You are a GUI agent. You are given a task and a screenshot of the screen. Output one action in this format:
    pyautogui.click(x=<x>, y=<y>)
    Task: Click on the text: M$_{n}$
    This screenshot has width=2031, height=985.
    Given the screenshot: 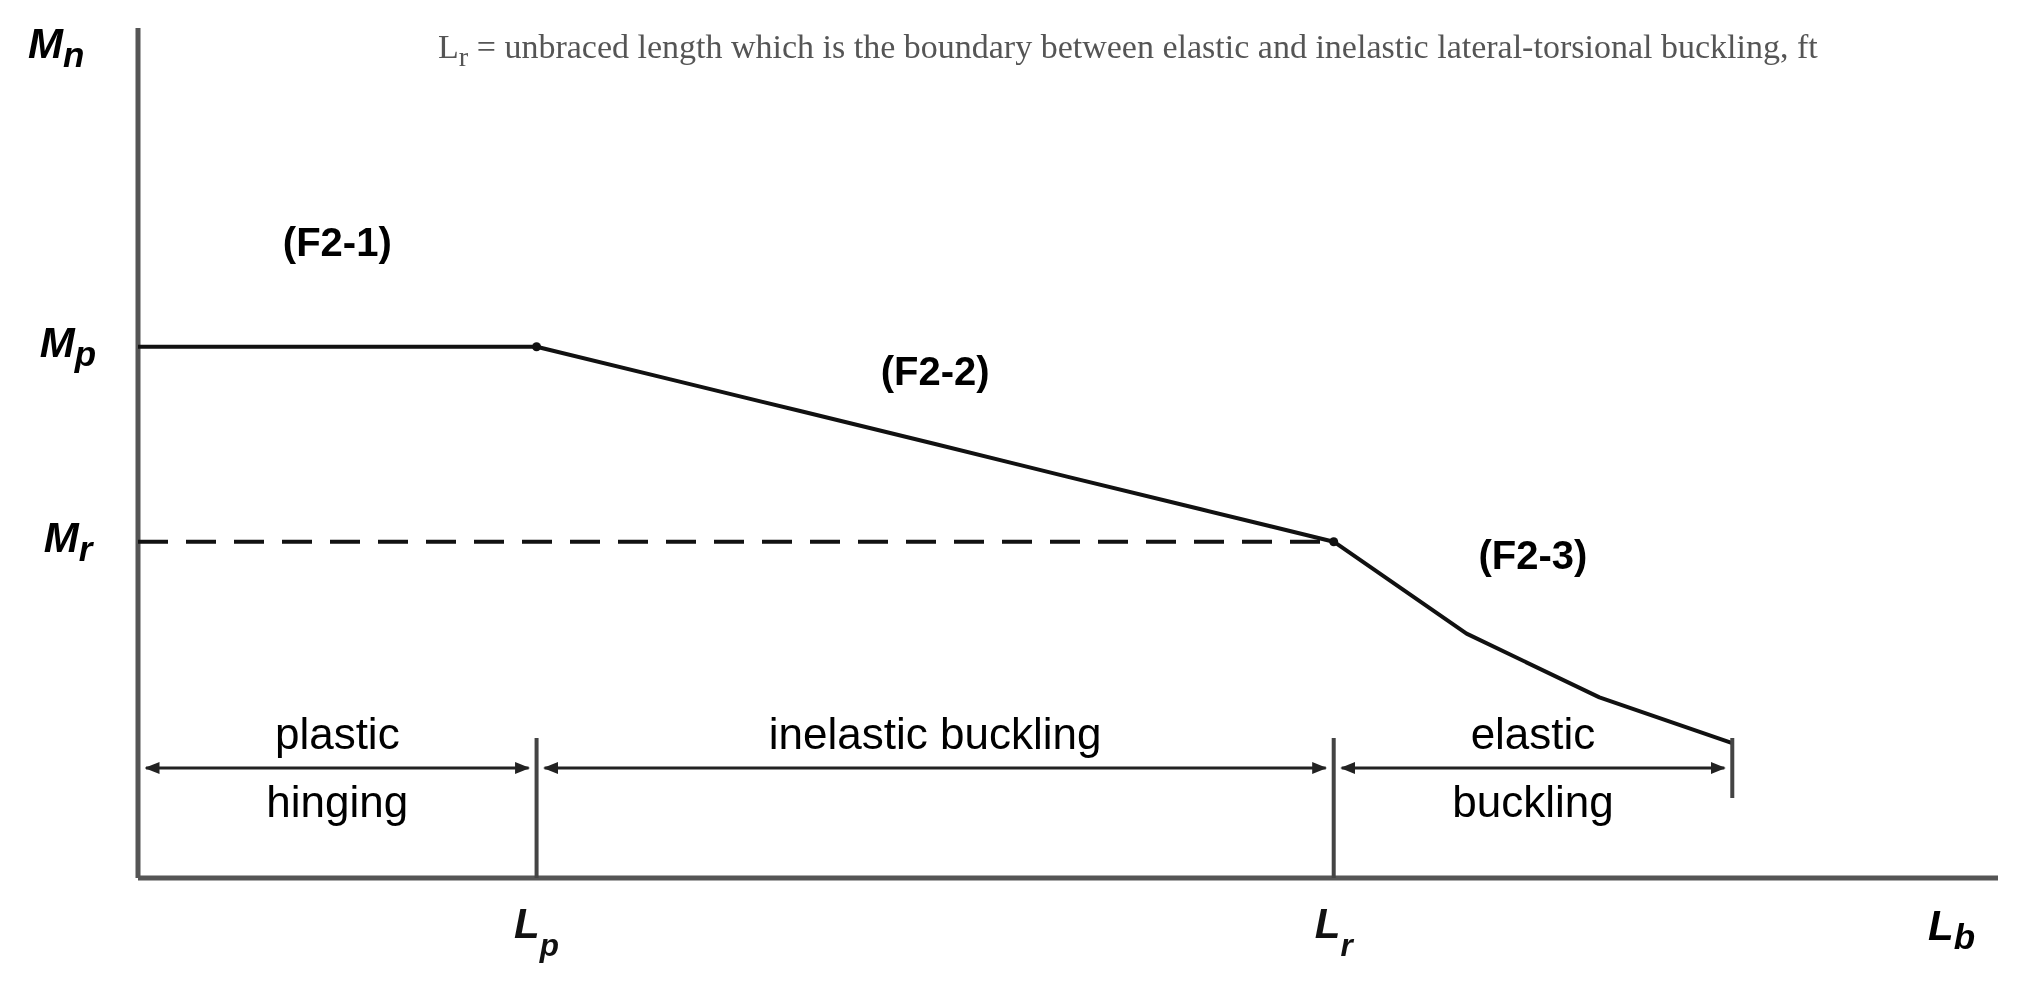 What is the action you would take?
    pyautogui.click(x=56, y=48)
    